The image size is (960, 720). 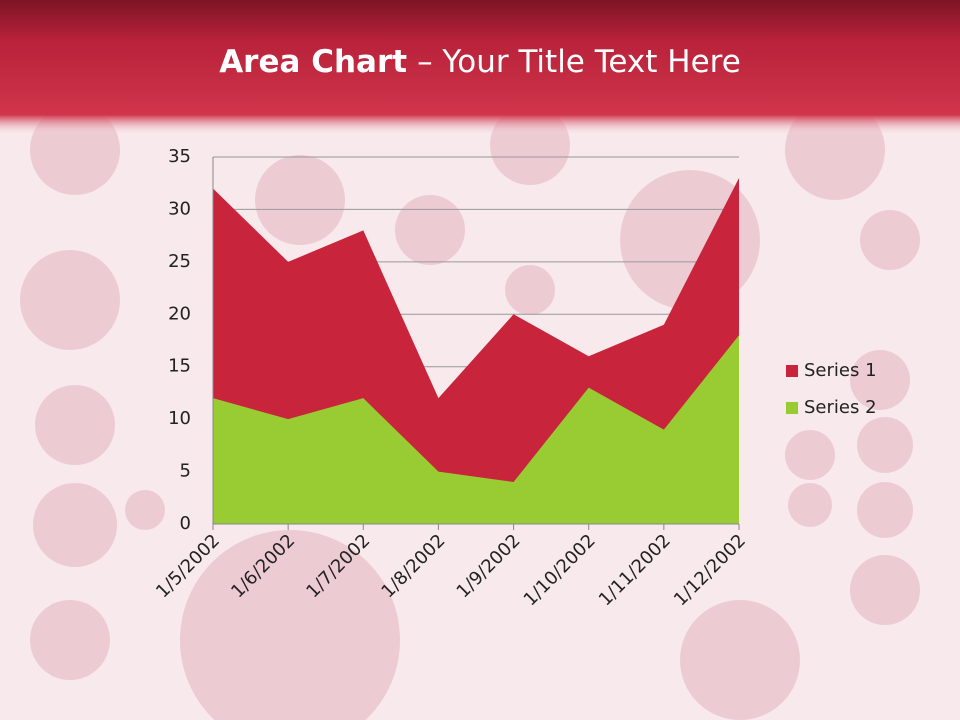 I want to click on y-tick-label: 20, so click(x=179, y=313).